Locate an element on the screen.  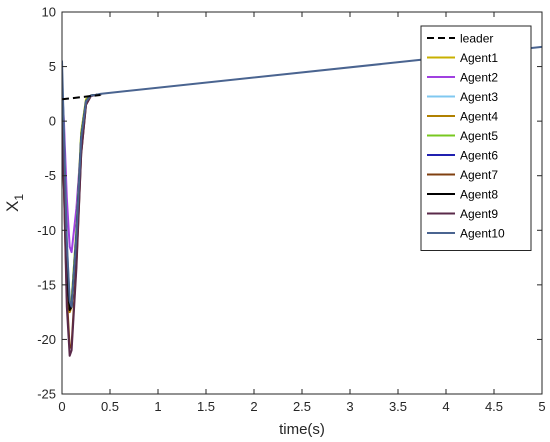
legend-label-leader: leader is located at coordinates (476, 39).